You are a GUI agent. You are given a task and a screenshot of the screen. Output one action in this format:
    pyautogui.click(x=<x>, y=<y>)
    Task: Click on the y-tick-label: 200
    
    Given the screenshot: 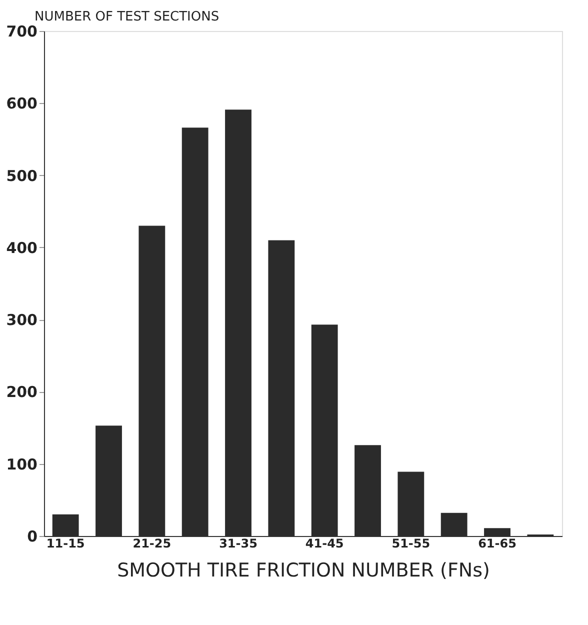 What is the action you would take?
    pyautogui.click(x=22, y=392)
    